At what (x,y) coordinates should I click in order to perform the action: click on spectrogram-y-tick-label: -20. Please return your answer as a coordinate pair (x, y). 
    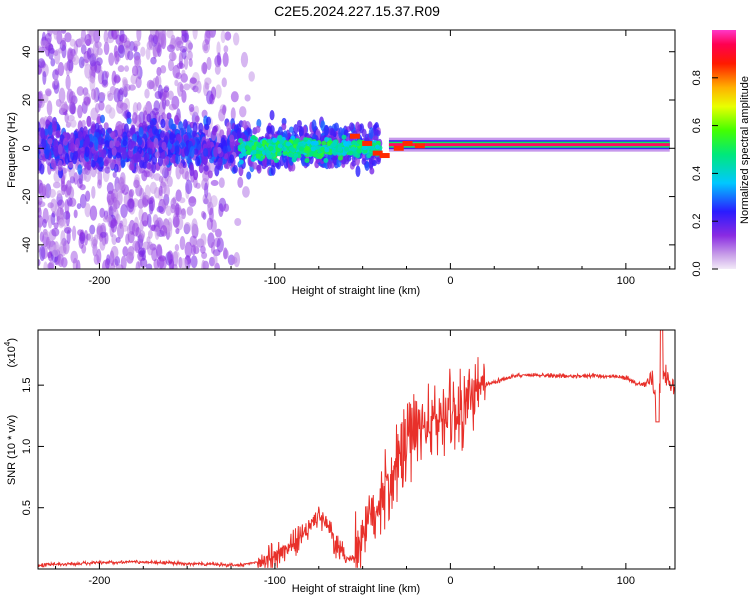
    Looking at the image, I should click on (27, 197).